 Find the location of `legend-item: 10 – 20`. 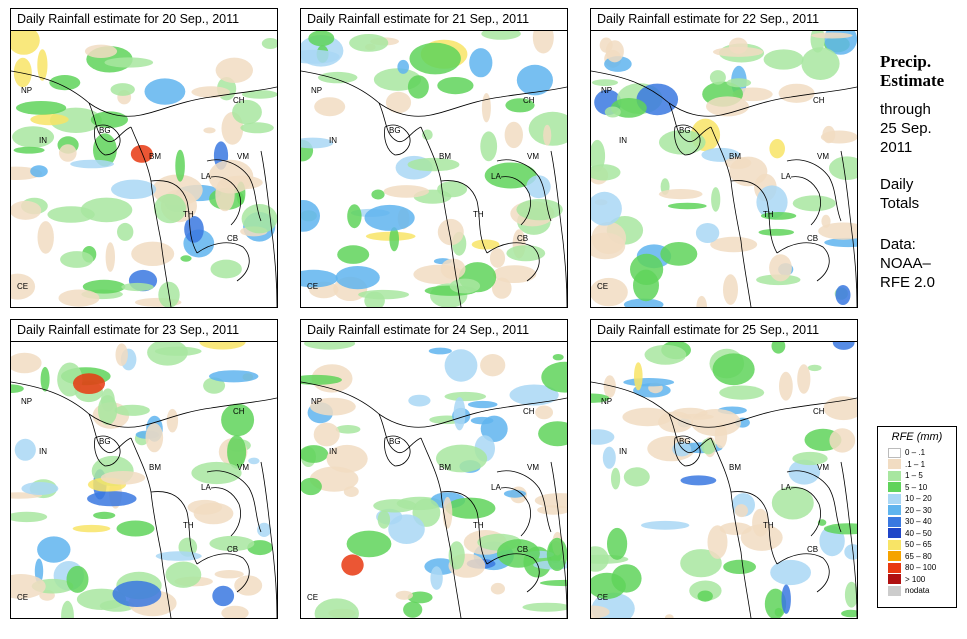

legend-item: 10 – 20 is located at coordinates (917, 499).